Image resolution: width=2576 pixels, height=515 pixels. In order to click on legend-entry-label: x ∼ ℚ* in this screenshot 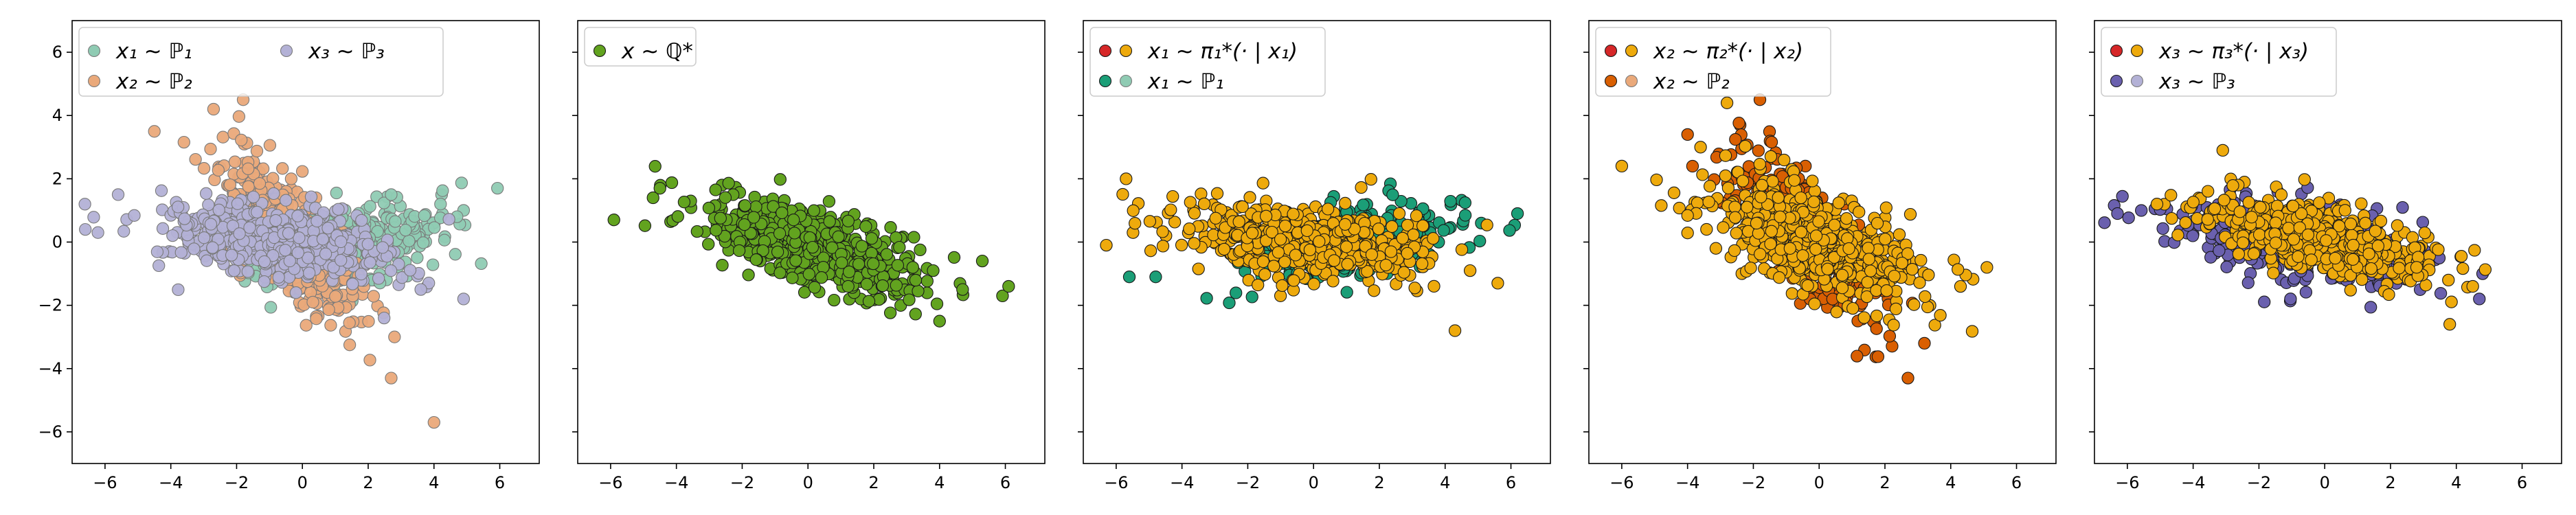, I will do `click(657, 51)`.